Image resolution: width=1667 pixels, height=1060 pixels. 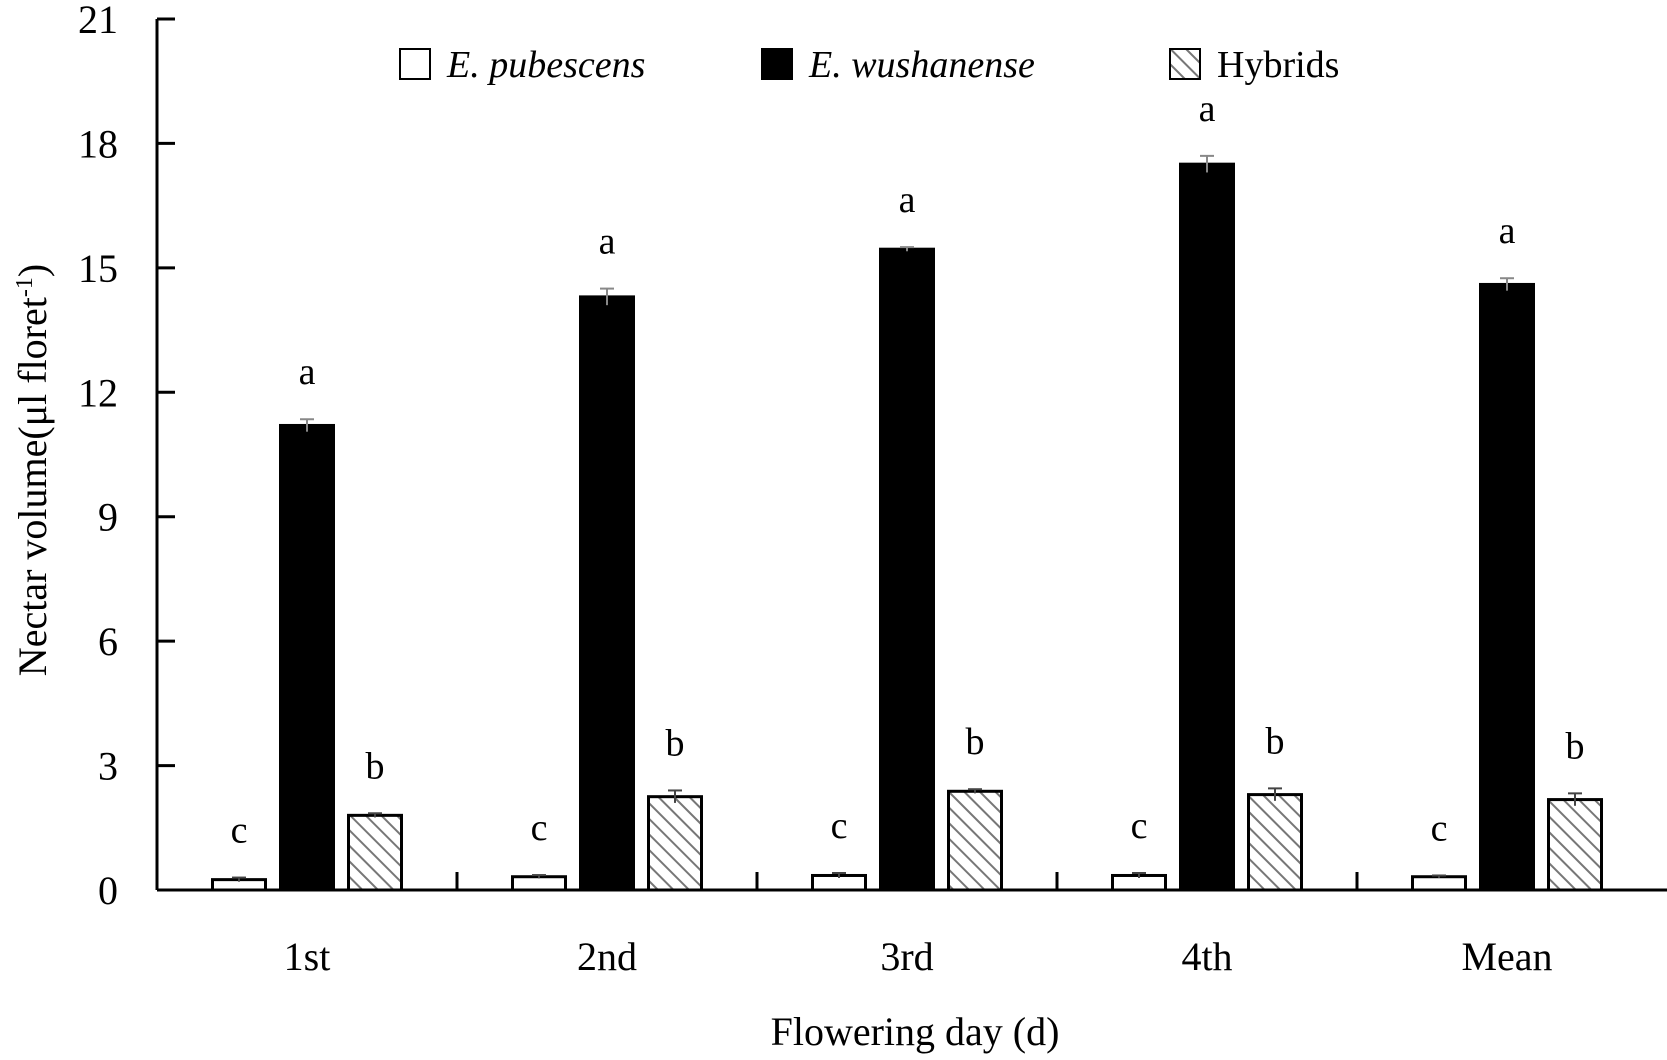 I want to click on x-tick-label: 3rd, so click(x=906, y=956).